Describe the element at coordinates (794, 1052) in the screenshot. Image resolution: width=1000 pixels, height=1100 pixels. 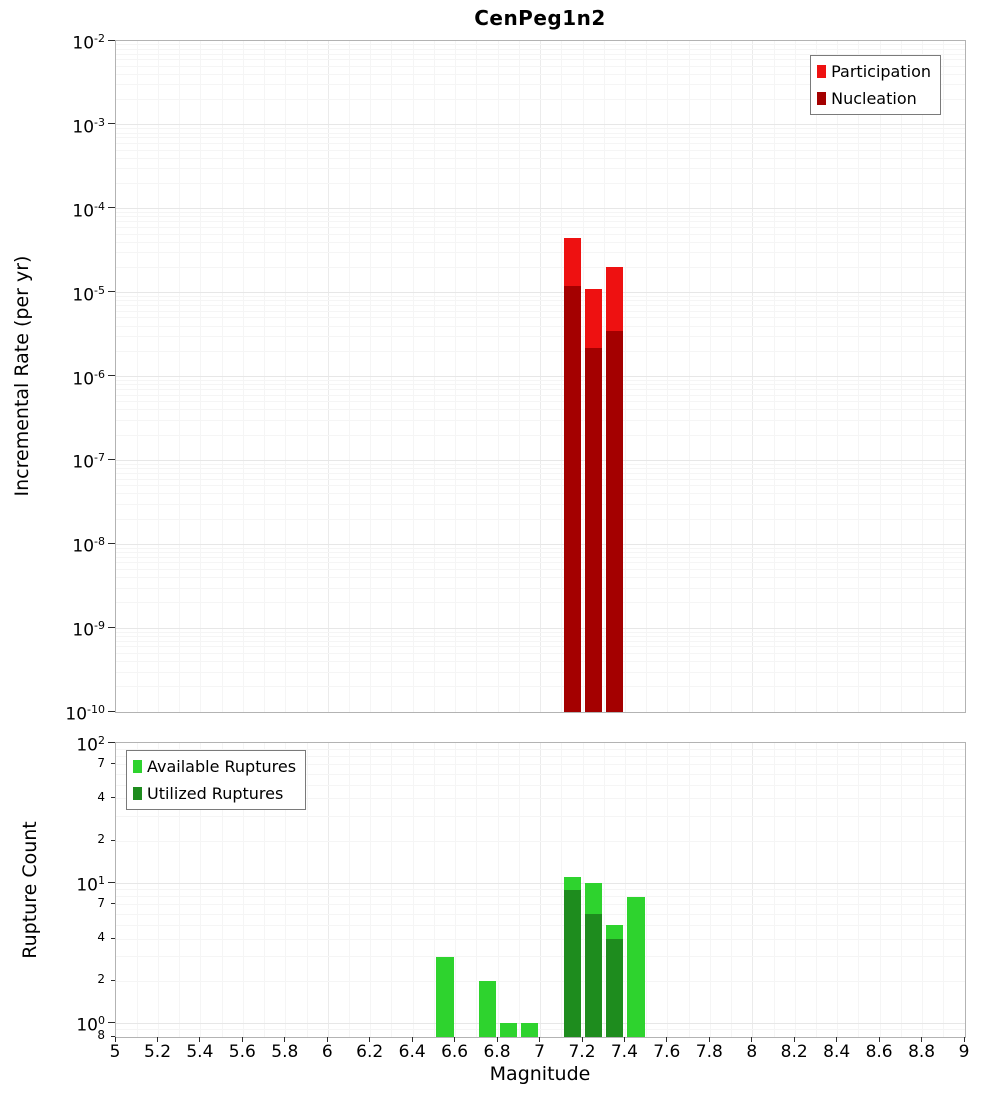
I see `x-tick-label: 8.2` at that location.